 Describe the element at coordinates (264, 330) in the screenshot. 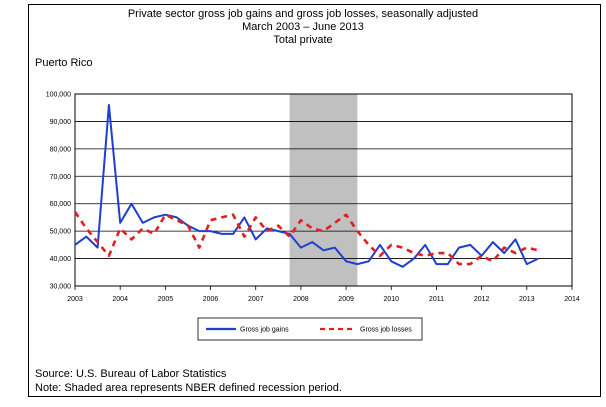

I see `legend-label-gains: Gross job gains` at that location.